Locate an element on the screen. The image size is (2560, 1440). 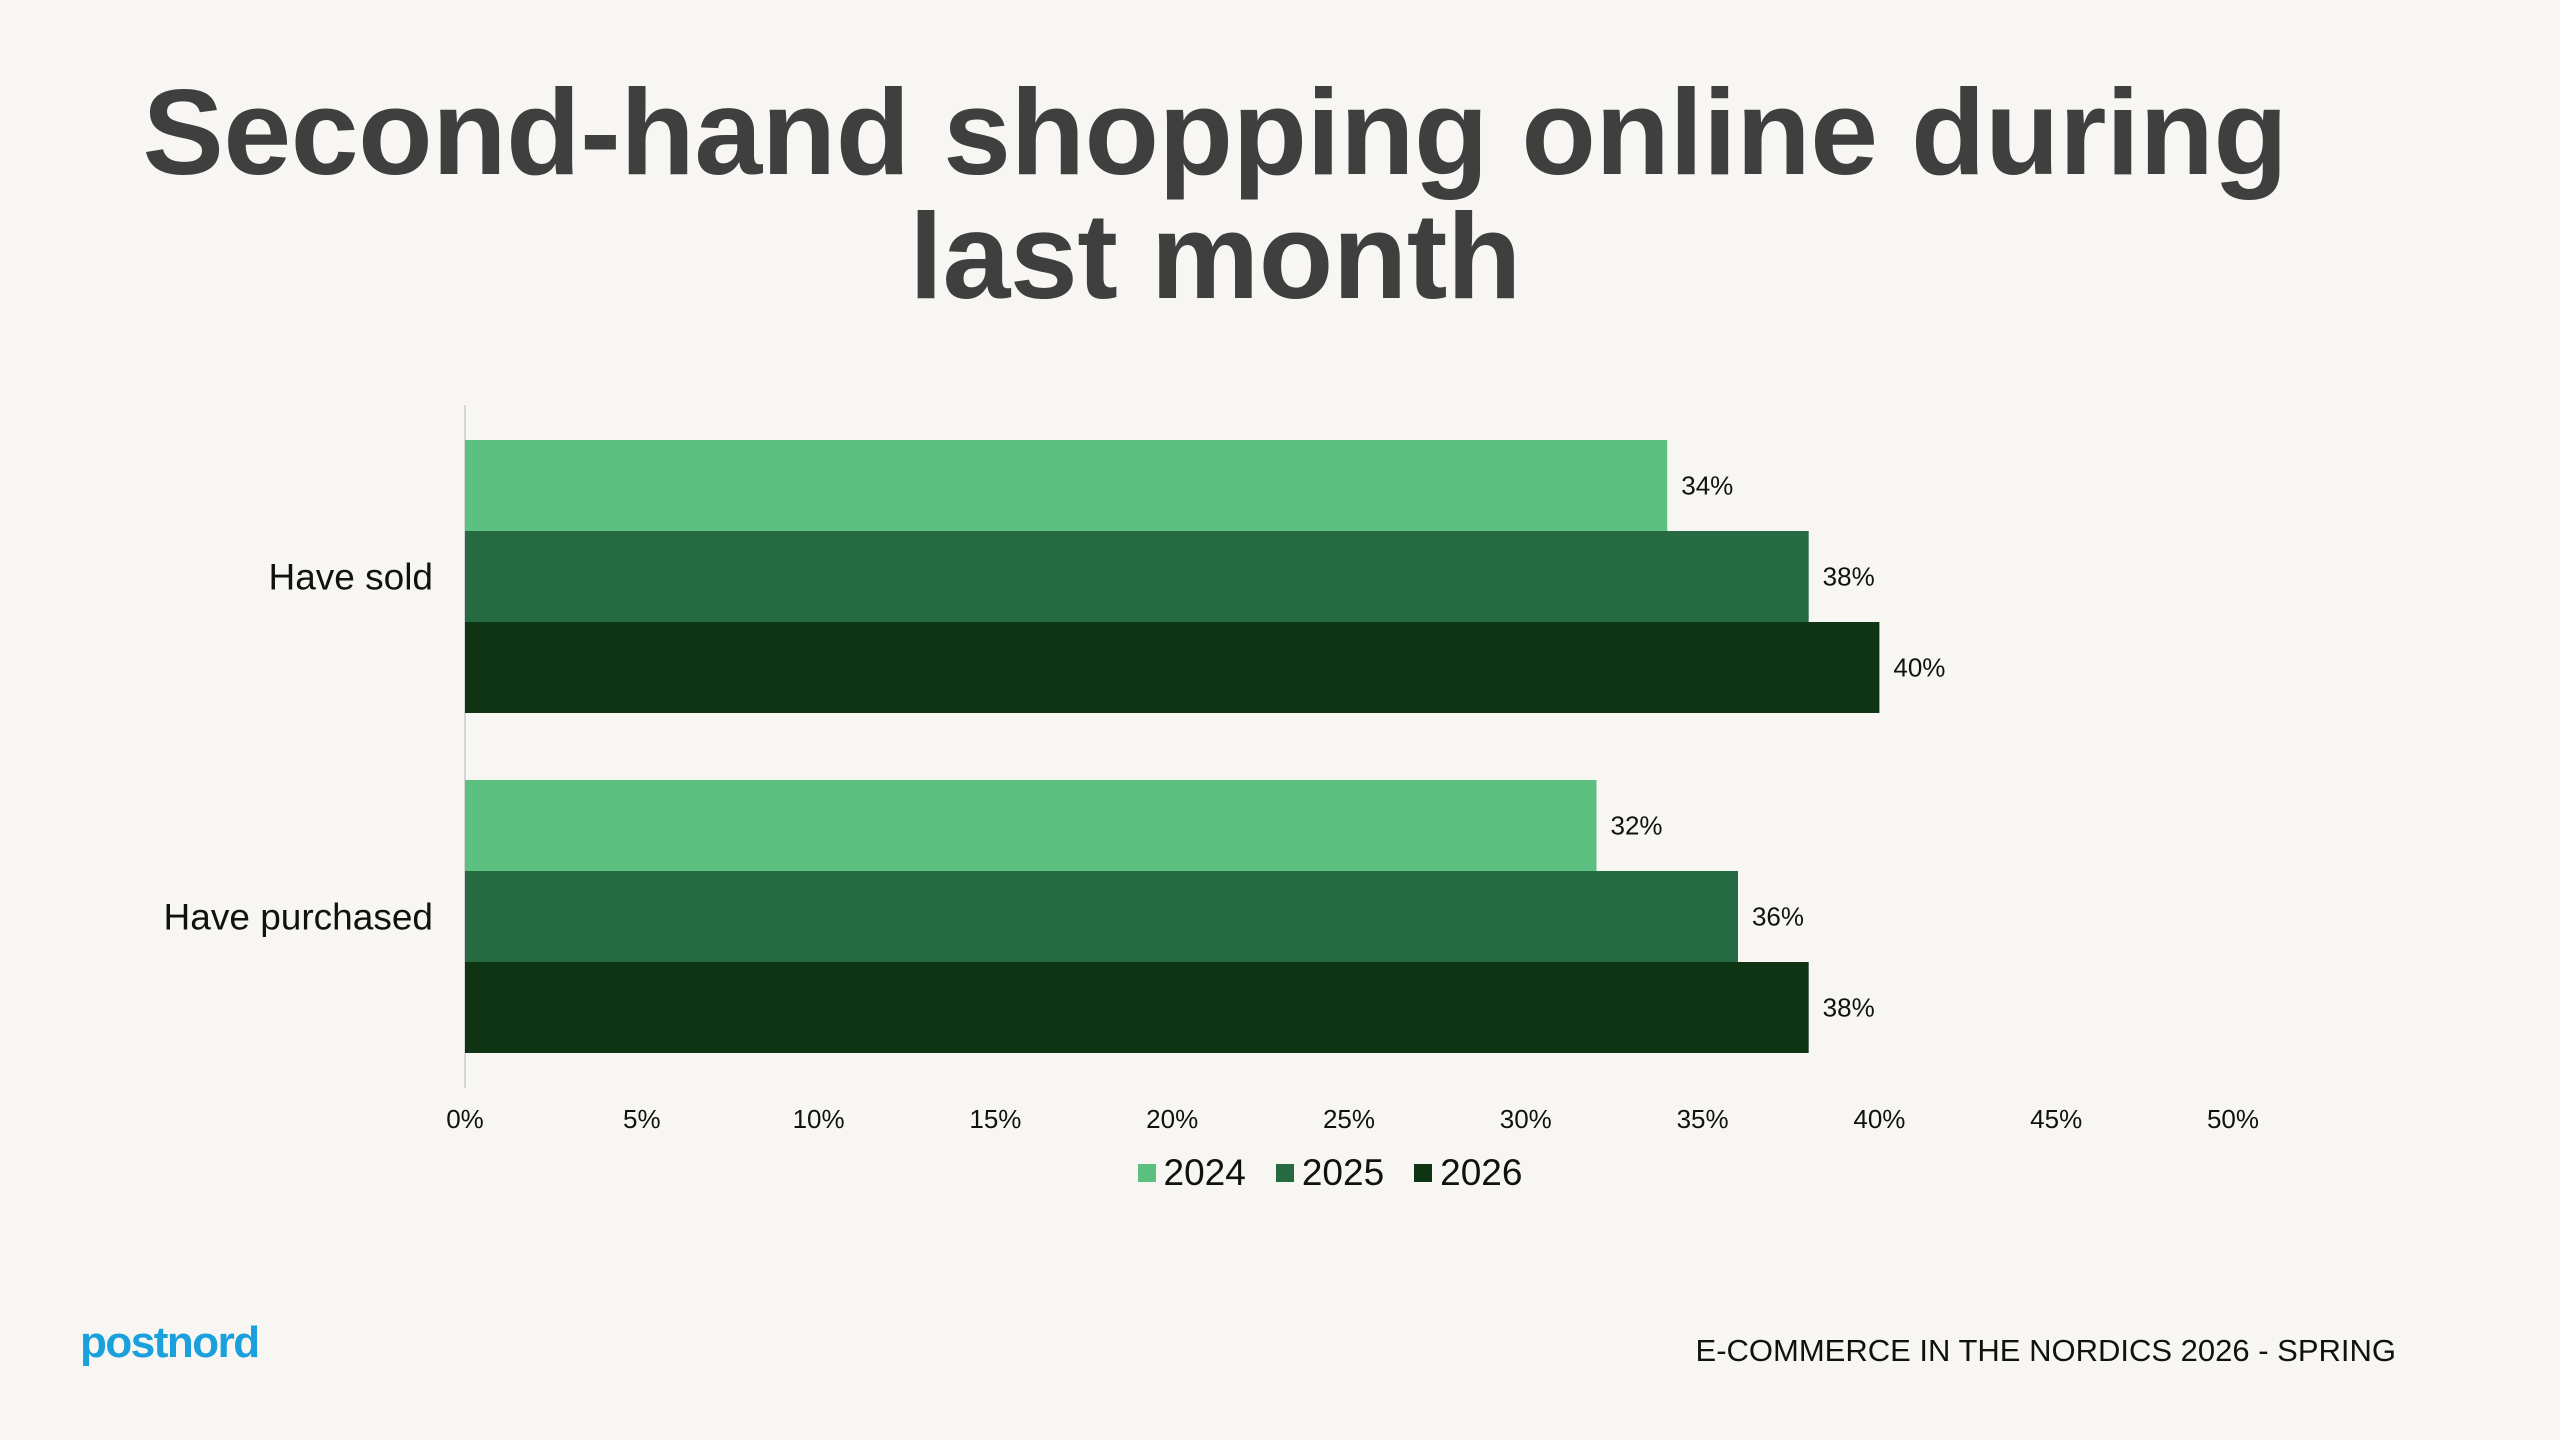
x-tick-label: 50% is located at coordinates (2233, 1119).